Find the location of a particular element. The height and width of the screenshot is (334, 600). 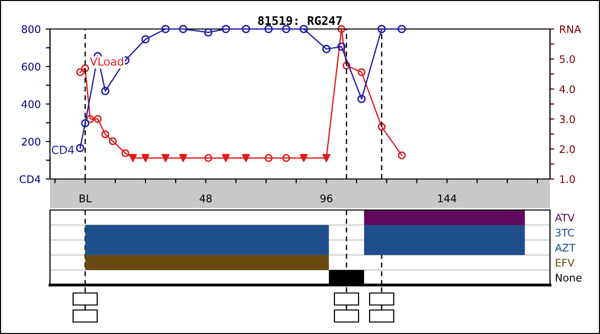

y2-tick-label: 2.0 is located at coordinates (567, 149).